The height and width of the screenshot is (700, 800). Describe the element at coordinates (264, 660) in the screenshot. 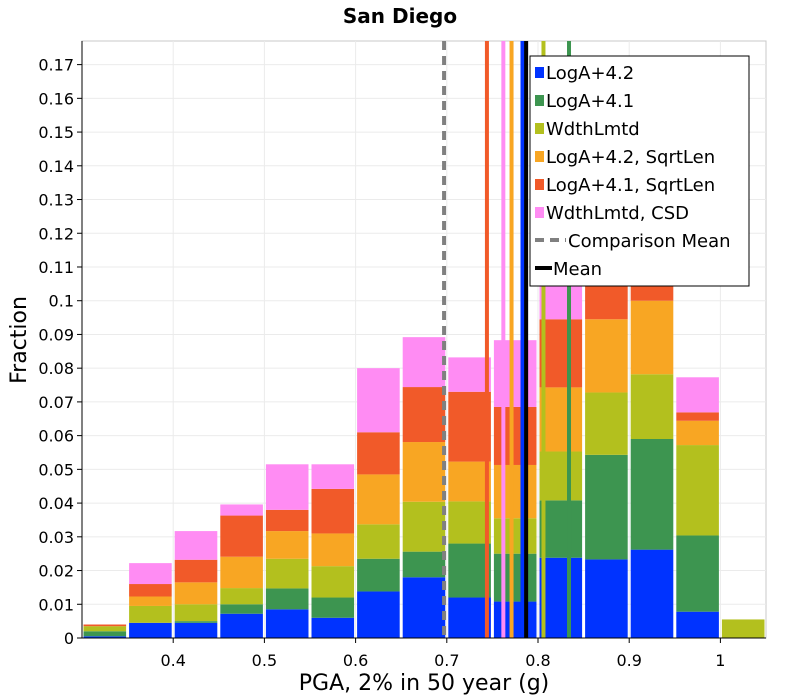

I see `x-tick-label: 0.5` at that location.